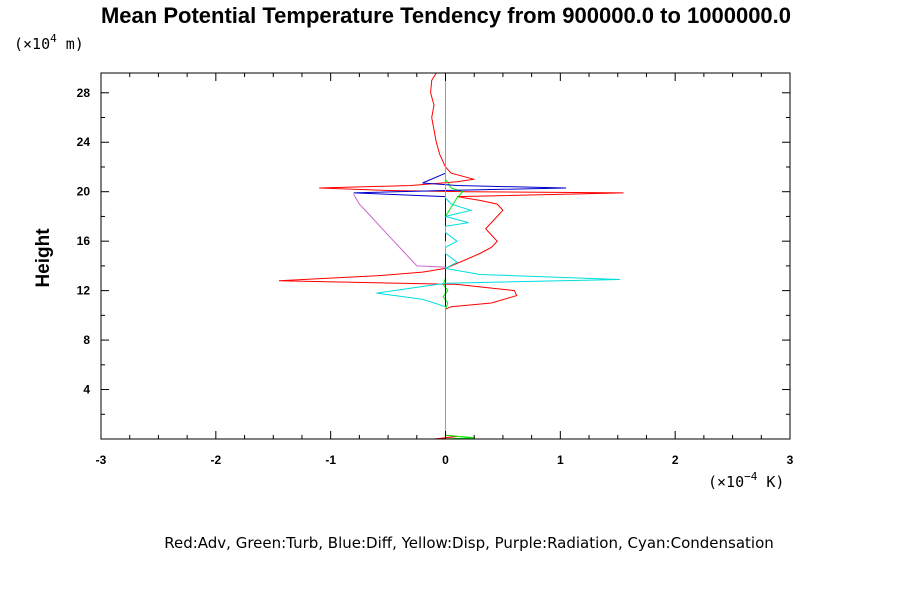 The image size is (900, 600). I want to click on y-axis-unit: (×104 m), so click(49, 42).